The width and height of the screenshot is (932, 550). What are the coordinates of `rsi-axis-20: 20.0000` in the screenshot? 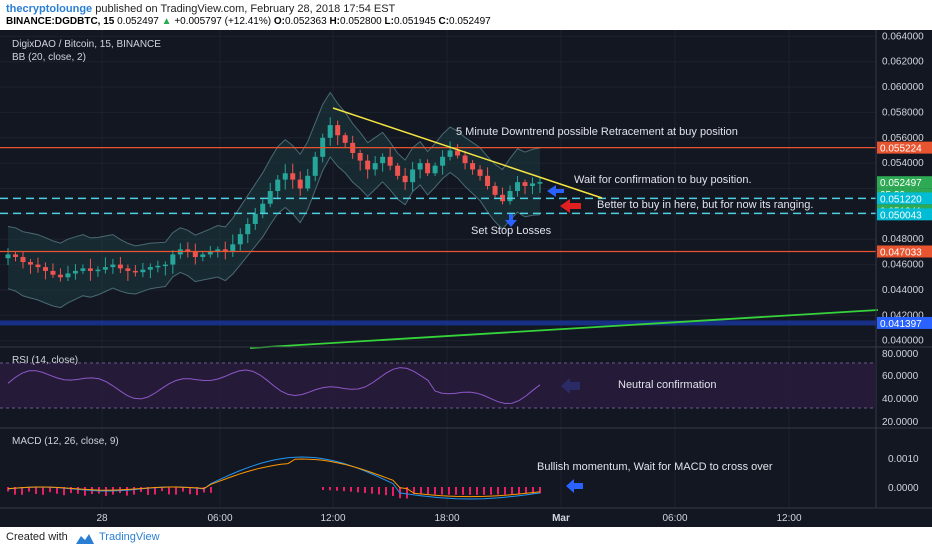 It's located at (900, 422).